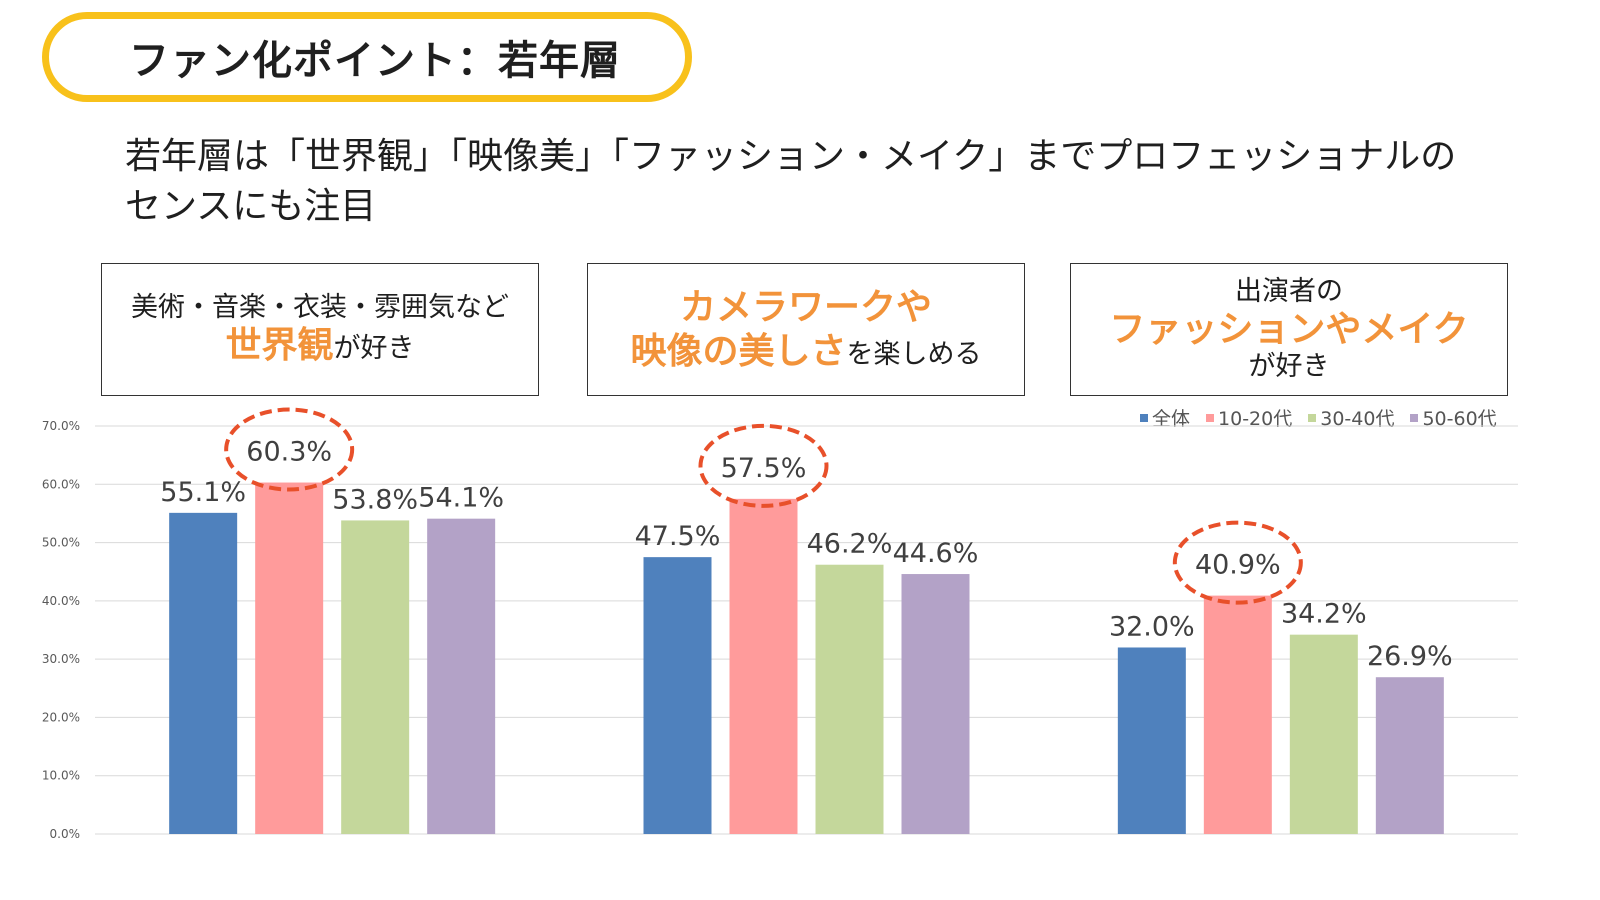  I want to click on legend-item: 50-60代, so click(1453, 417).